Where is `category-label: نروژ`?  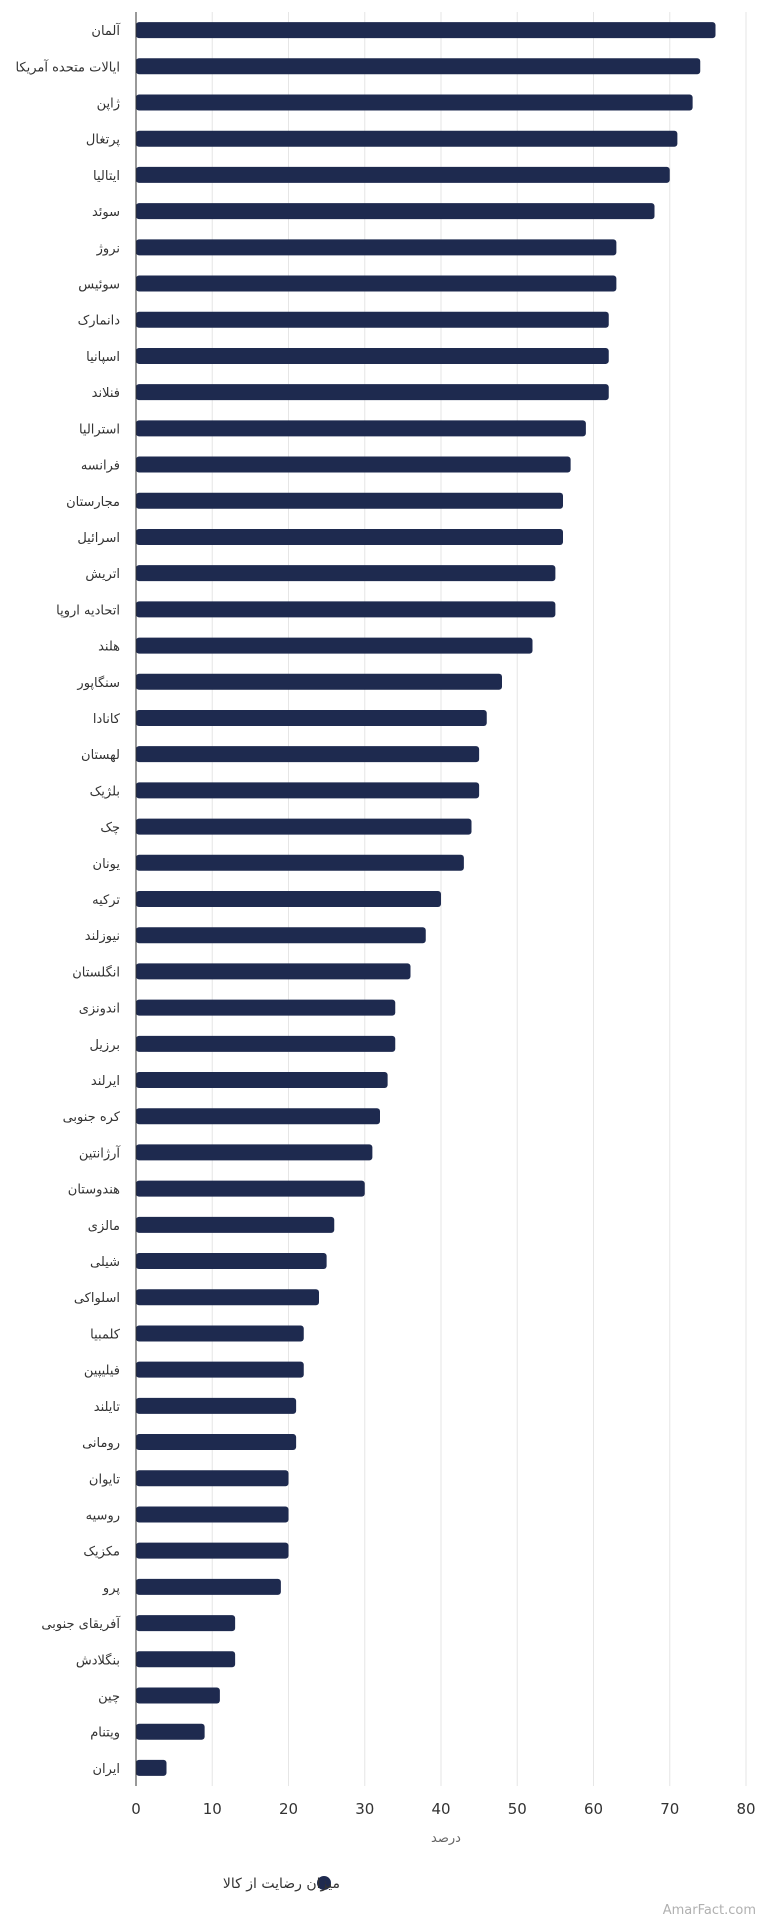
category-label: نروژ is located at coordinates (108, 248).